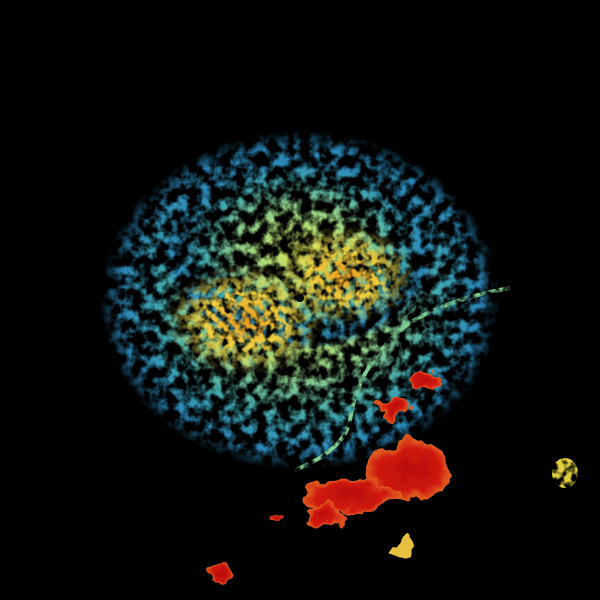 The image size is (600, 600). I want to click on radar-site, so click(300, 298).